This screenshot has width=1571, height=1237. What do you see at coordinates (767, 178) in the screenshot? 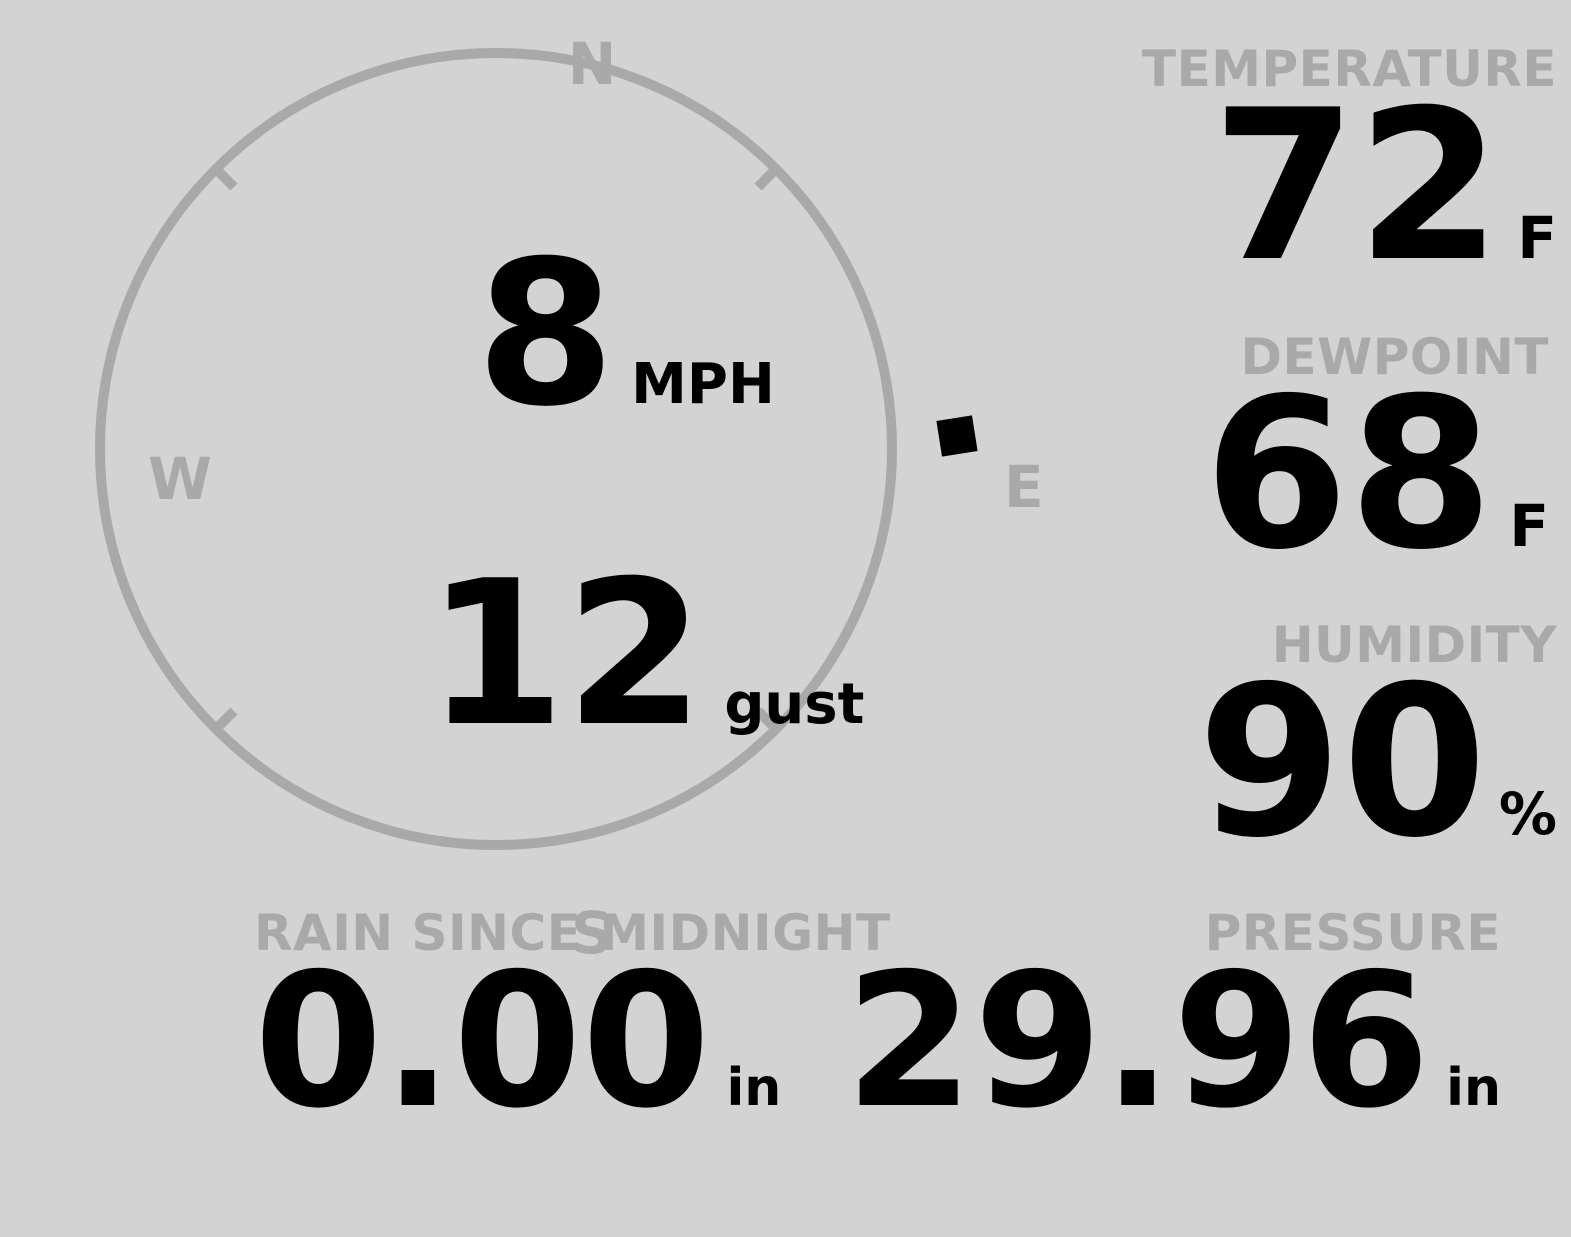
I see `compass-tick-ne` at bounding box center [767, 178].